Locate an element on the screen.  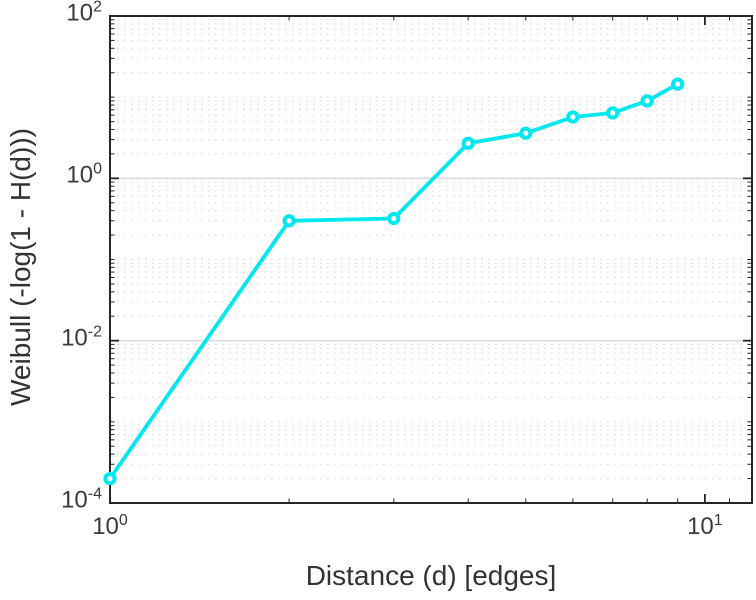
y-tick-label: 10² is located at coordinates (84, 13).